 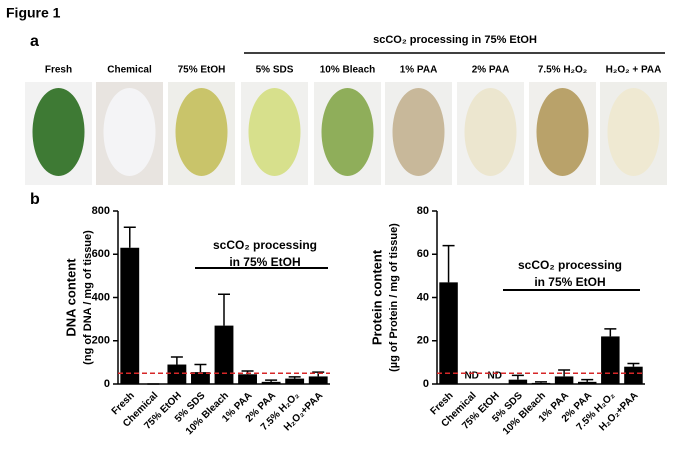 I want to click on photo-label: 7.5% H₂O₂, so click(x=562, y=70).